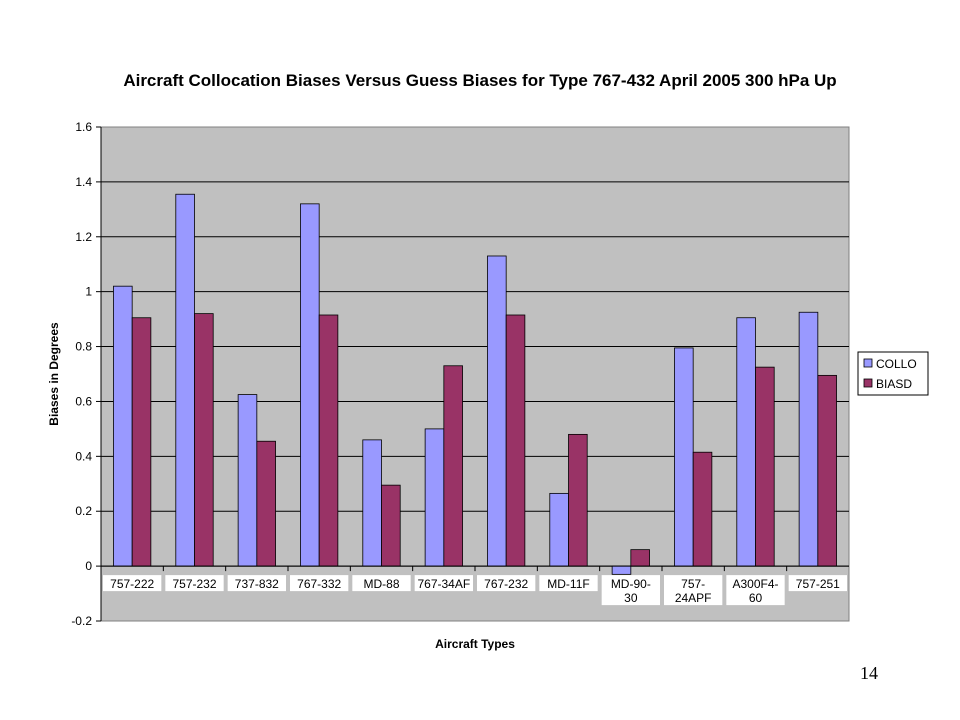 The image size is (960, 720). I want to click on category-label: MD-11F, so click(568, 584).